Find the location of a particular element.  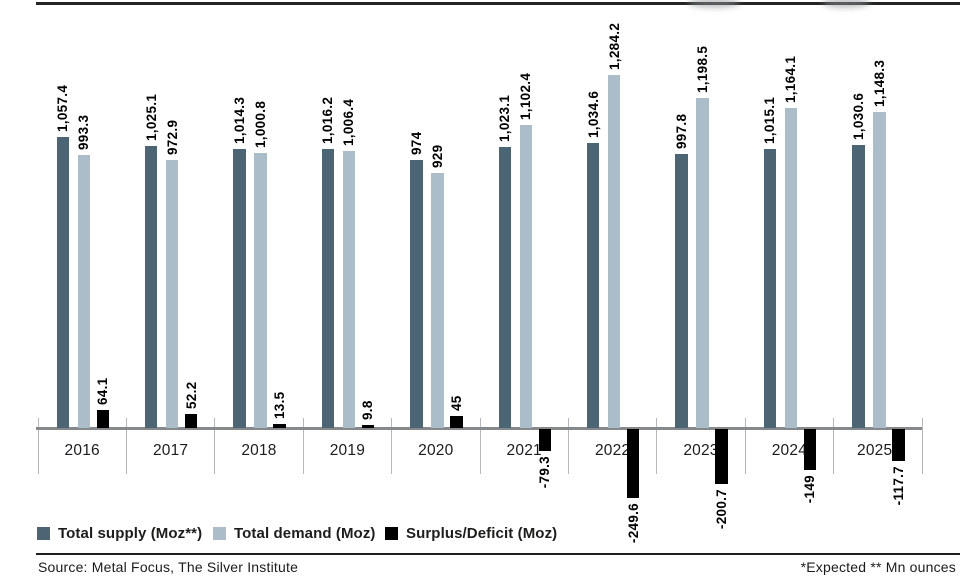

legend-label-total-demand: Total demand (Moz) is located at coordinates (305, 533).